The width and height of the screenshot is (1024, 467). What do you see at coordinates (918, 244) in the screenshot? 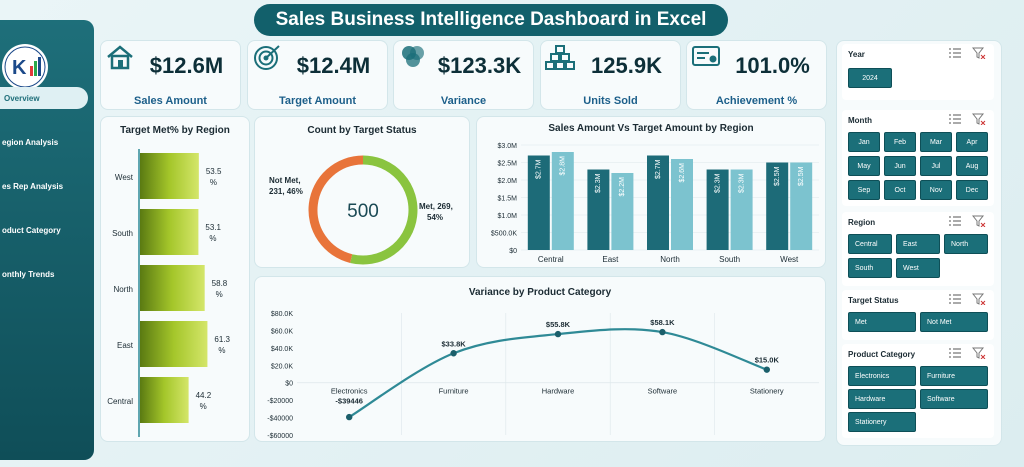
I see `slicer-item: East` at bounding box center [918, 244].